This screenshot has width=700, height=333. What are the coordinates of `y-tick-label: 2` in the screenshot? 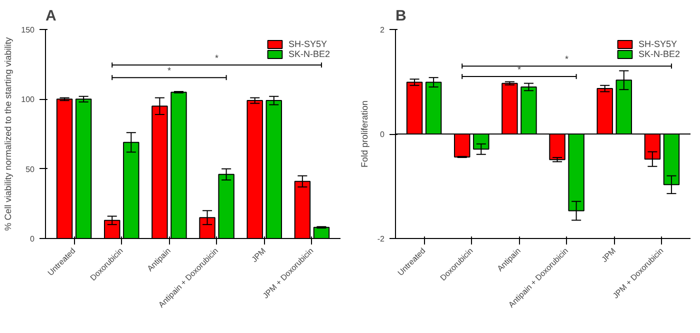 It's located at (383, 30).